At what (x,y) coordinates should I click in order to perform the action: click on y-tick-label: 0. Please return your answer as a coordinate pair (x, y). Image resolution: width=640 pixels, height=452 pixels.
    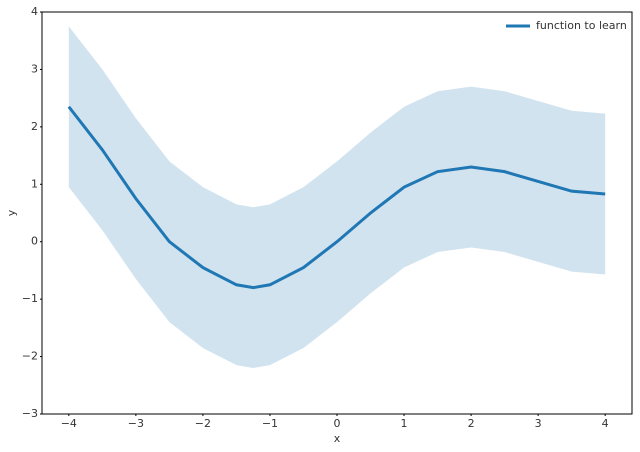
    Looking at the image, I should click on (34, 241).